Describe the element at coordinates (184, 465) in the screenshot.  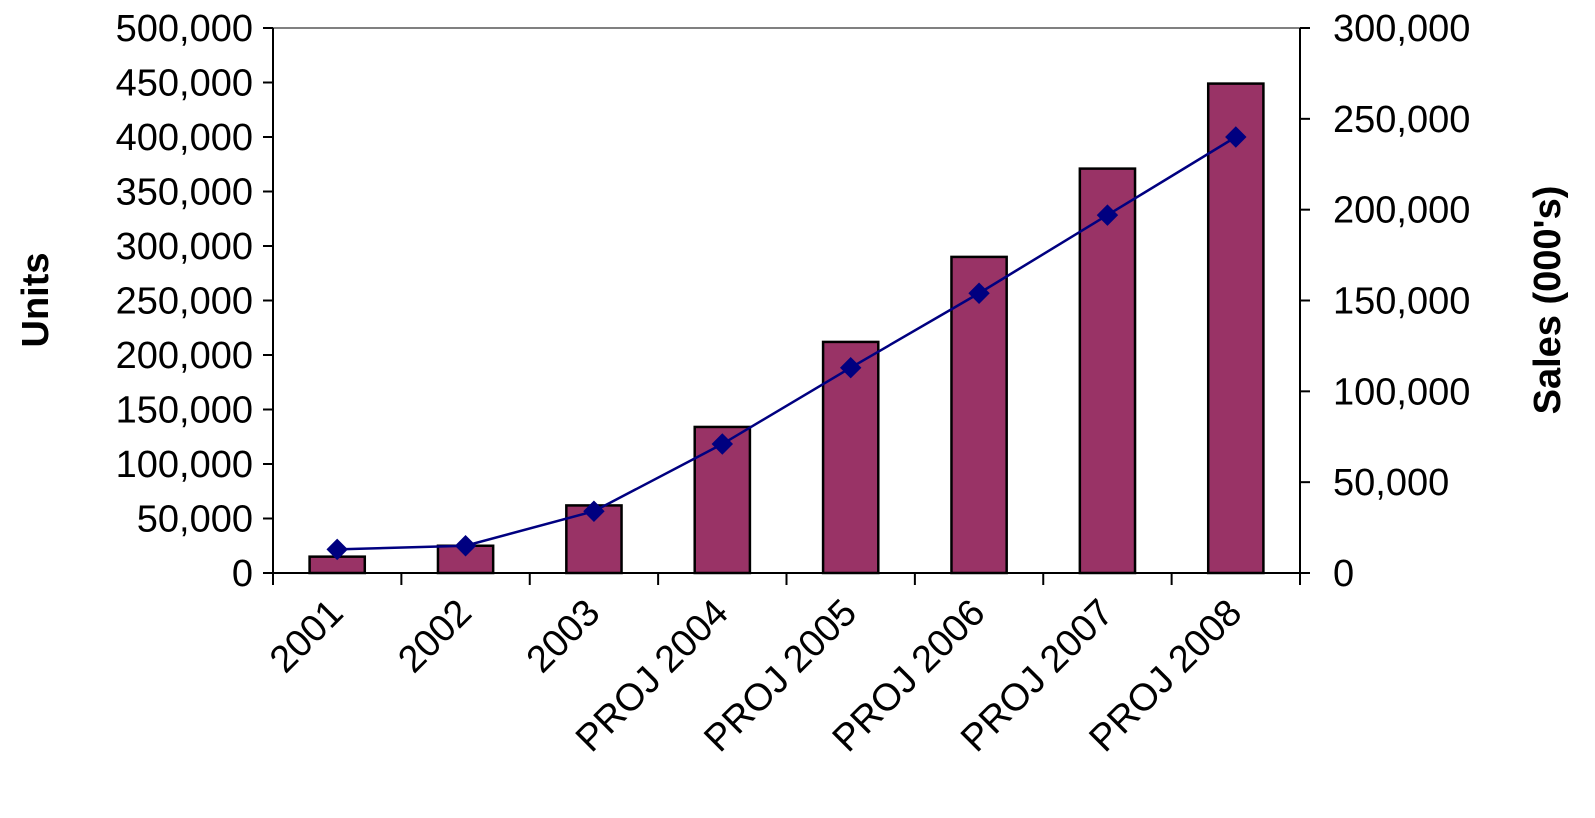
I see `left-tick-label: 100,000` at that location.